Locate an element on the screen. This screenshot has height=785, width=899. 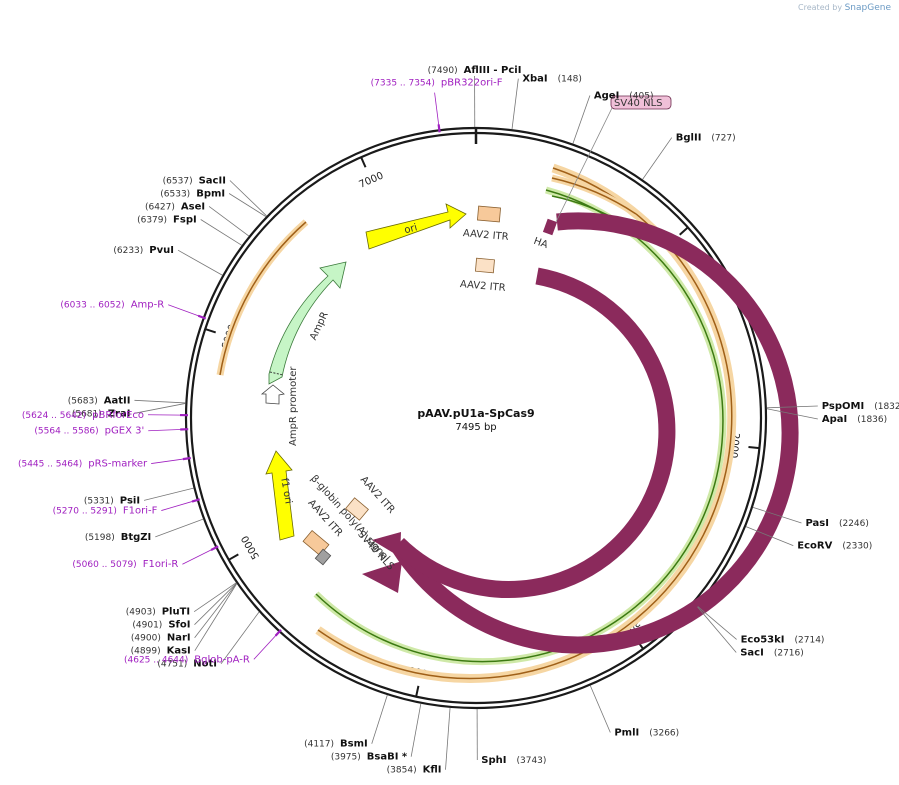
site-name: BglII is located at coordinates (689, 138).